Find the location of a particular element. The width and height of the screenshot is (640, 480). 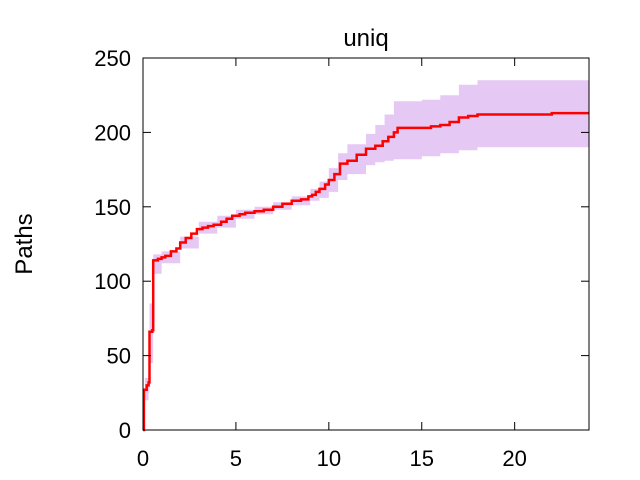

y-tick-label: 0 is located at coordinates (125, 430).